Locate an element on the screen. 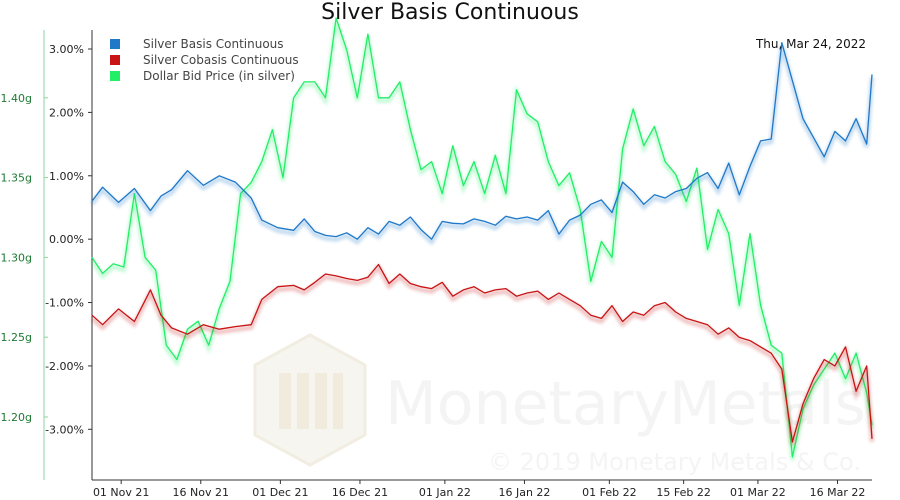 Image resolution: width=900 pixels, height=500 pixels. legend-label-silver-cobasis: Silver Cobasis Continuous is located at coordinates (221, 60).